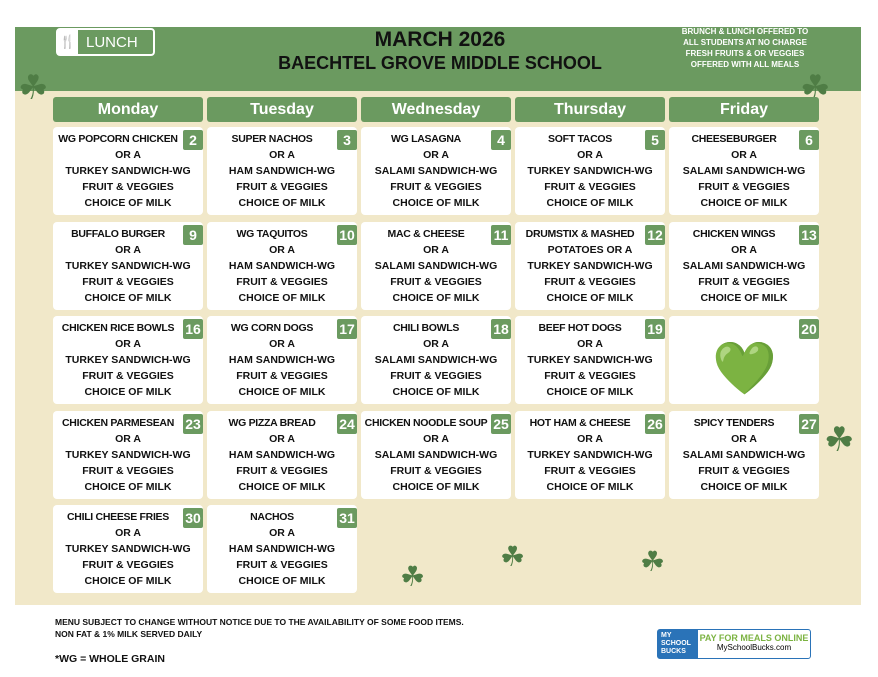 This screenshot has height=677, width=878. Describe the element at coordinates (436, 109) in the screenshot. I see `day-header-wednesday: Wednesday` at that location.